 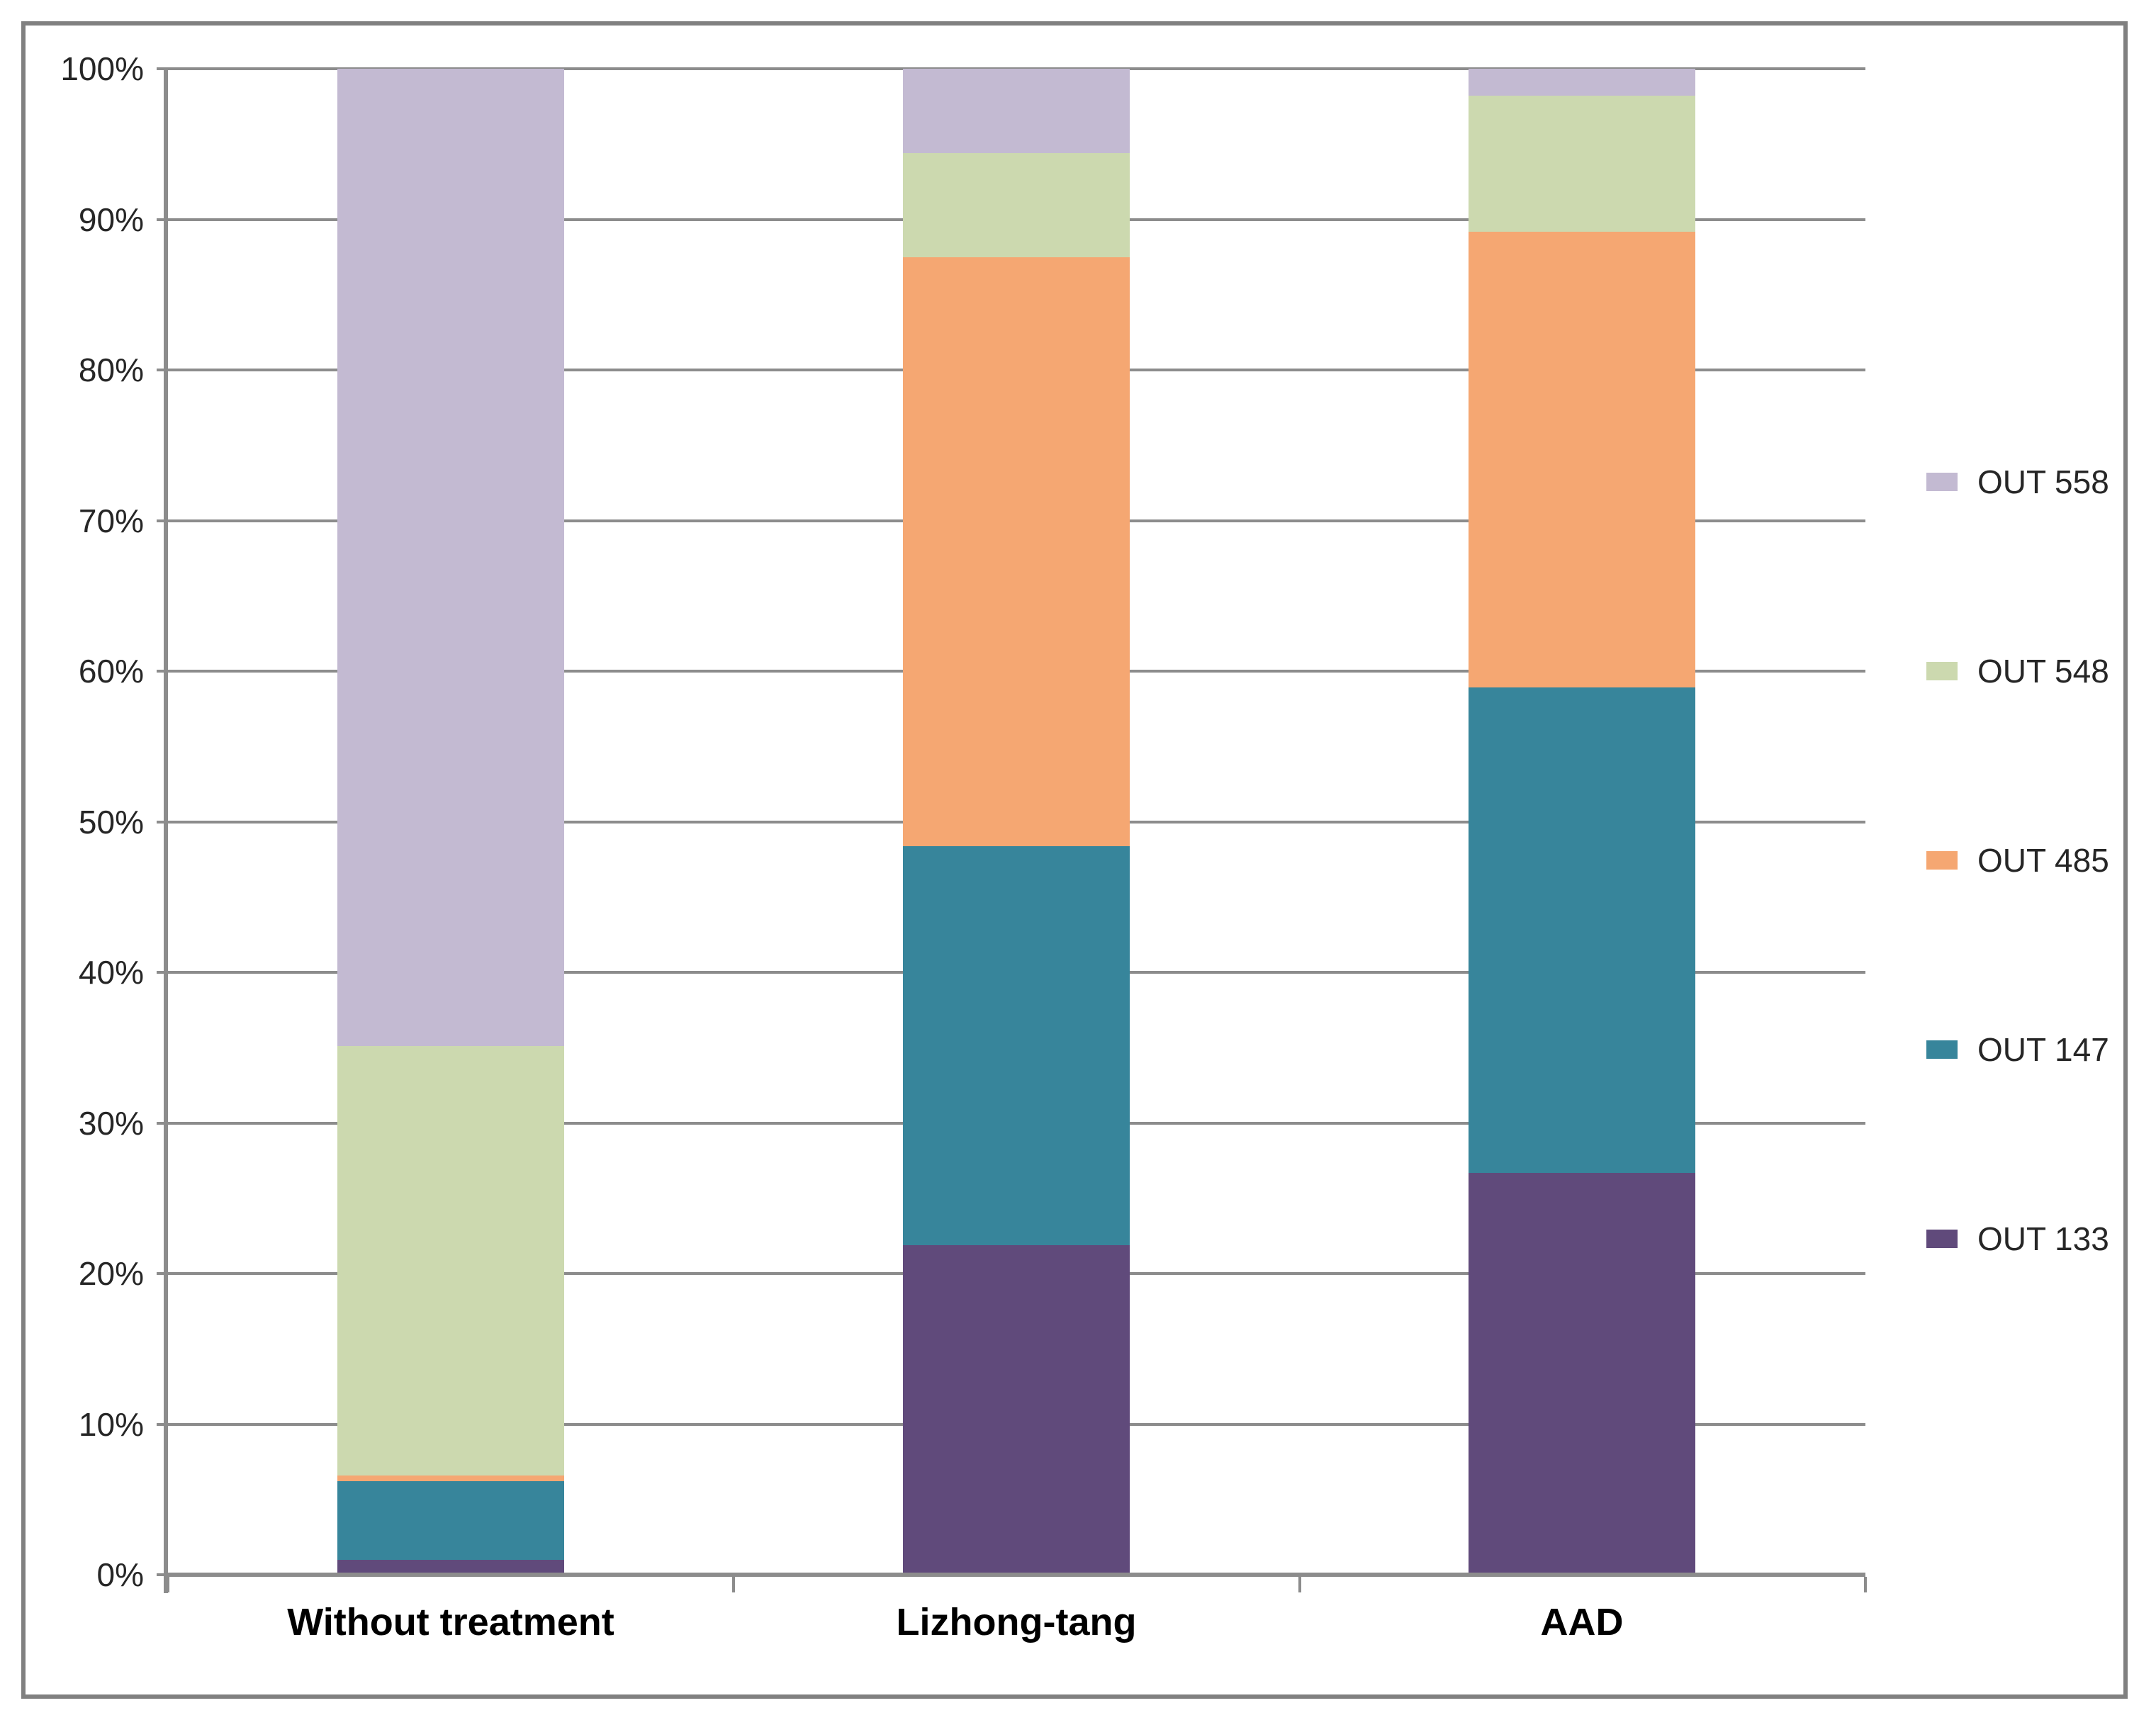 I want to click on y-axis-label: 70%, so click(x=111, y=520).